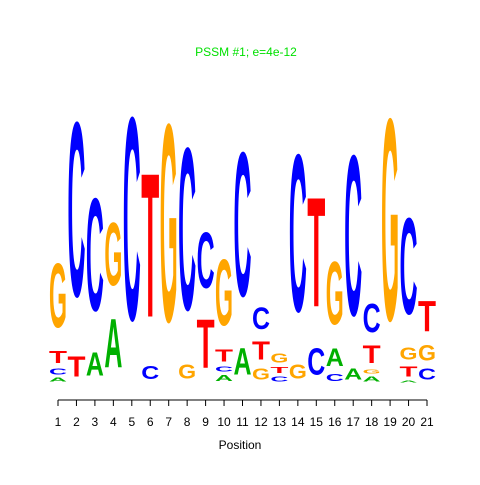  What do you see at coordinates (409, 422) in the screenshot?
I see `x-tick-label: 20` at bounding box center [409, 422].